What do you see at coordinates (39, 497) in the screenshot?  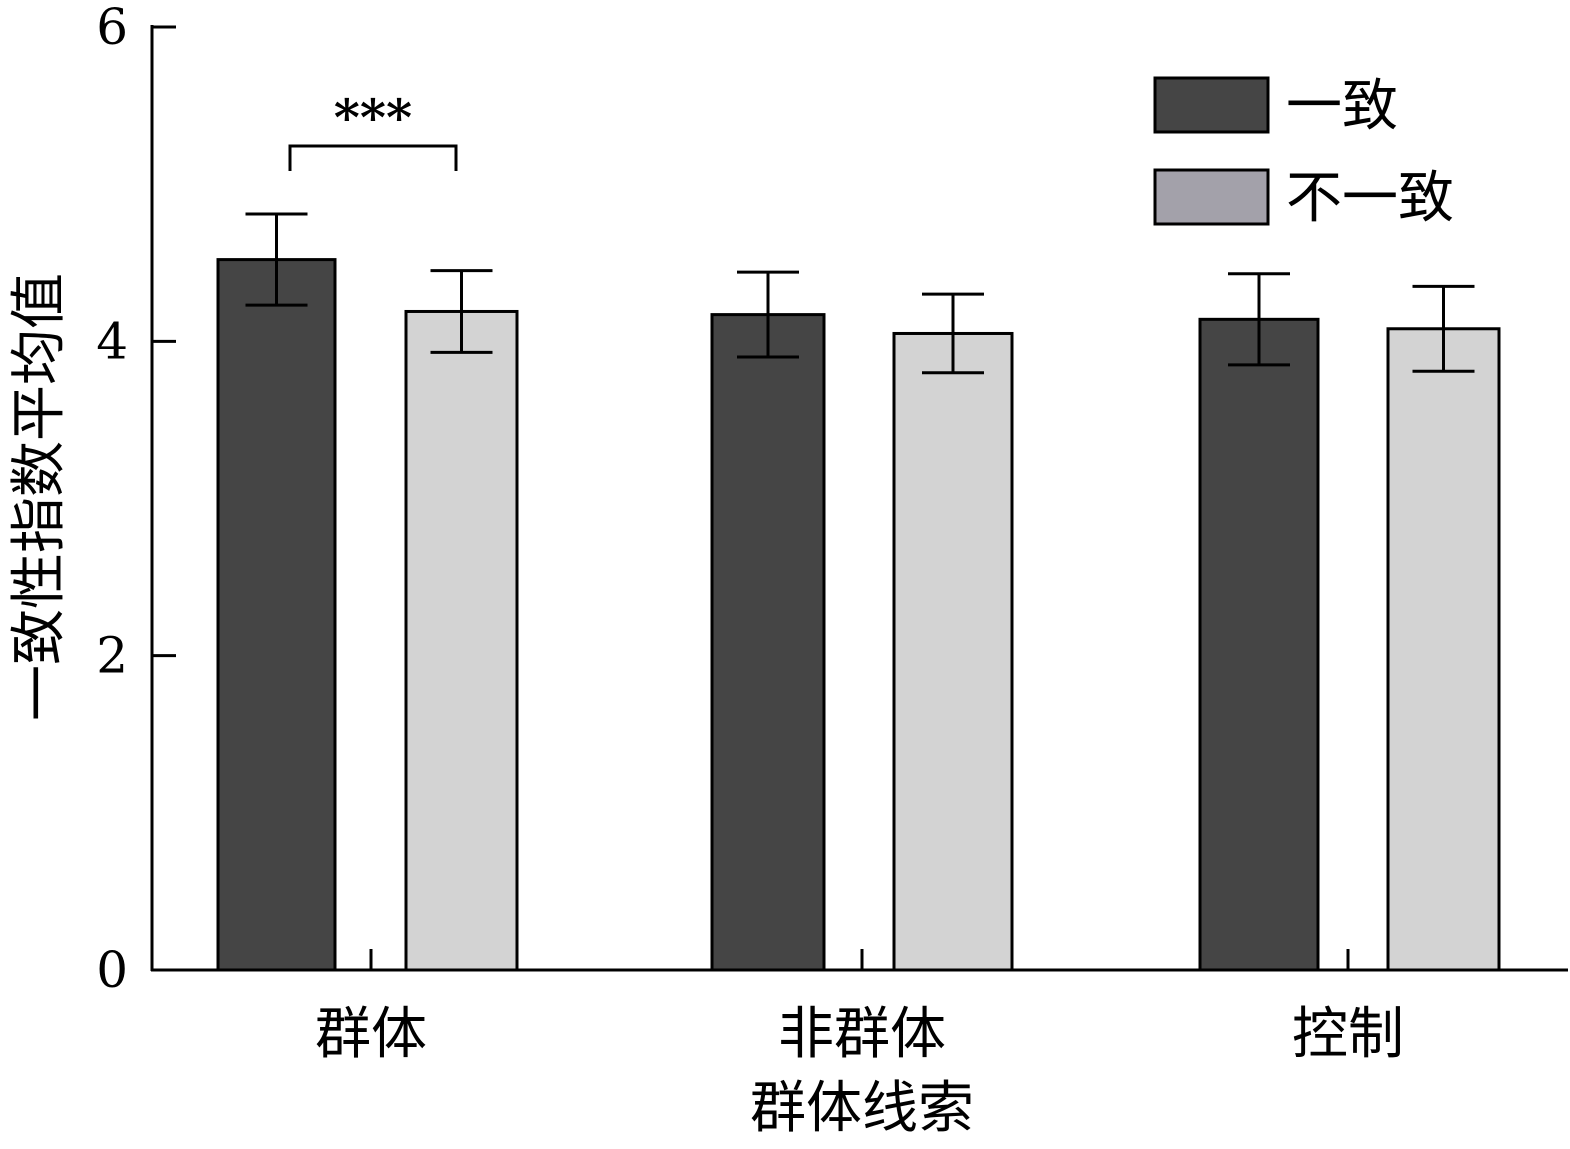 I see `y-axis-title: 一致性指数平均值` at bounding box center [39, 497].